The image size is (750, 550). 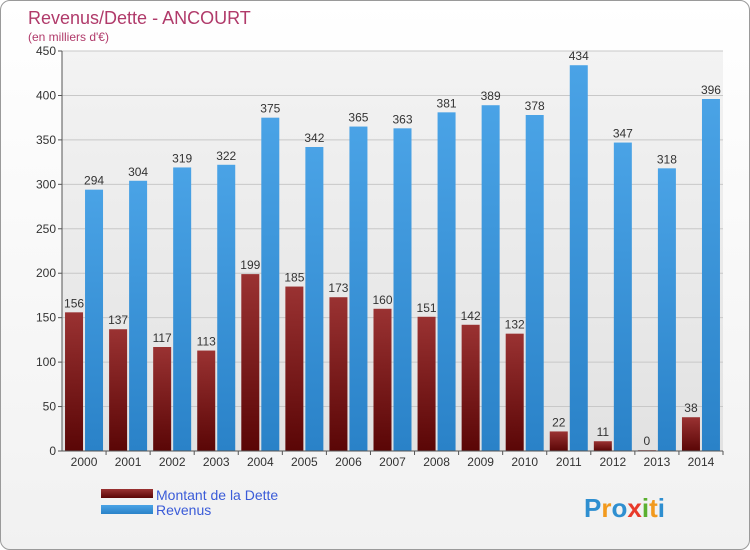 What do you see at coordinates (226, 156) in the screenshot?
I see `bar-revenus-value-label: 322` at bounding box center [226, 156].